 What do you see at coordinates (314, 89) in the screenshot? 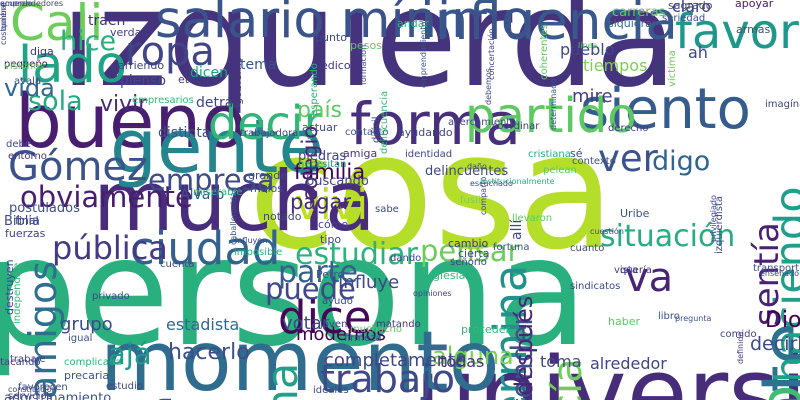
I see `word-esperando: esperando` at bounding box center [314, 89].